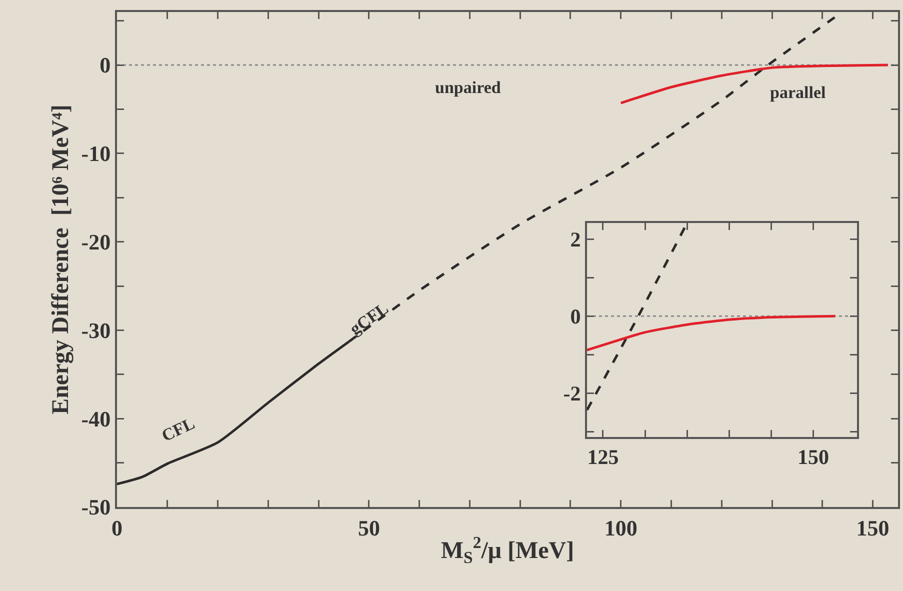 The height and width of the screenshot is (591, 903). I want to click on y-axis-title: Energy Difference [10⁶ MeV⁴], so click(61, 259).